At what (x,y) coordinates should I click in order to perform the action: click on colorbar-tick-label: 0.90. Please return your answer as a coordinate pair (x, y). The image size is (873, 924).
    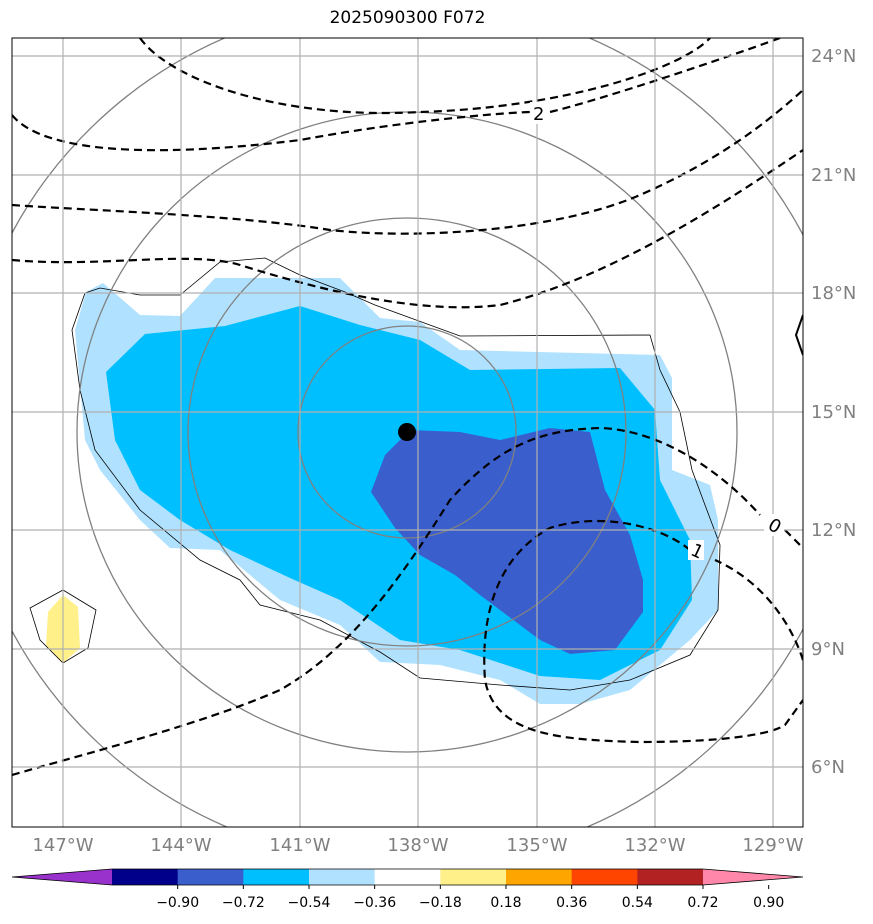
    Looking at the image, I should click on (768, 903).